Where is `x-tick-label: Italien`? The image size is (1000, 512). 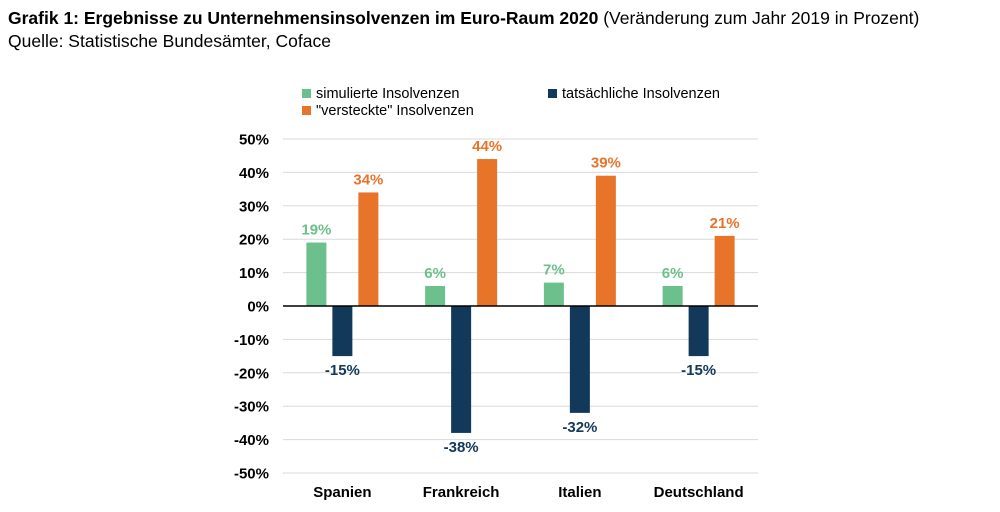 x-tick-label: Italien is located at coordinates (579, 492).